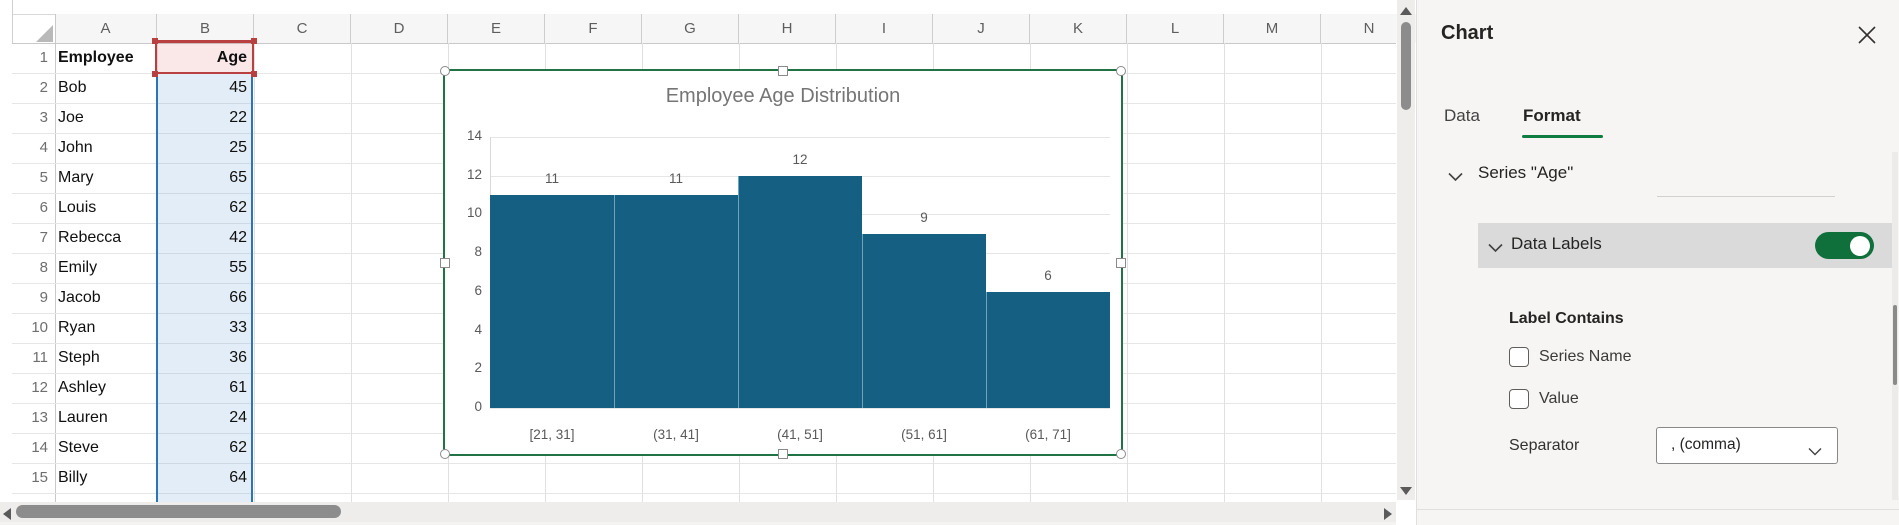 The height and width of the screenshot is (525, 1899). Describe the element at coordinates (44, 33) in the screenshot. I see `select-all-icon` at that location.